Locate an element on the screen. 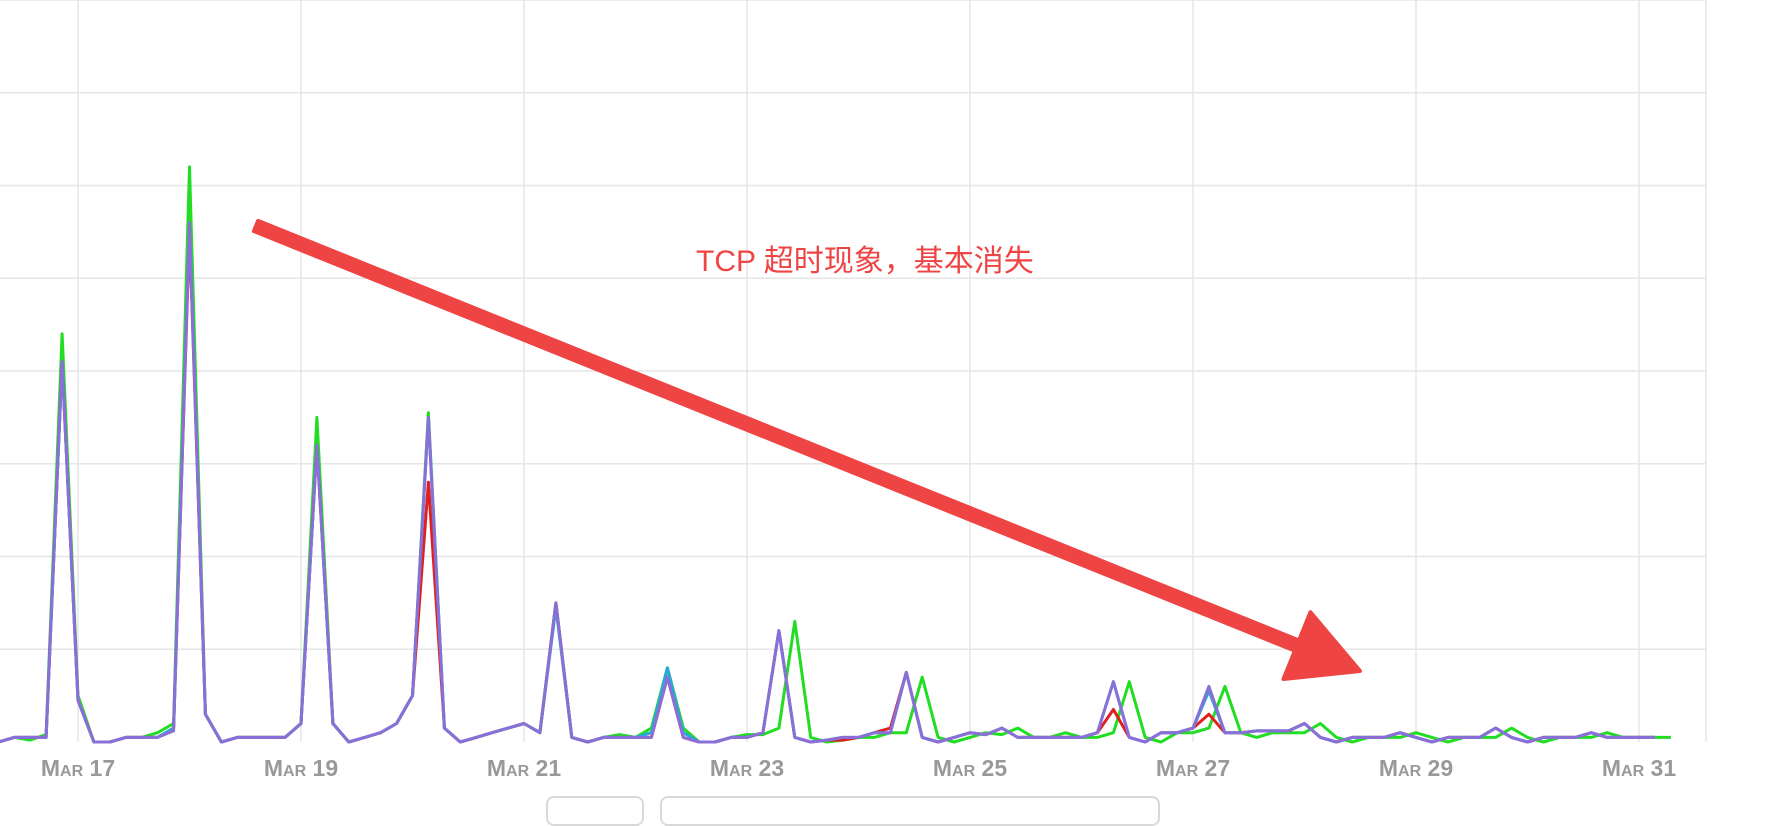 The image size is (1786, 826). range-selector-button is located at coordinates (595, 811).